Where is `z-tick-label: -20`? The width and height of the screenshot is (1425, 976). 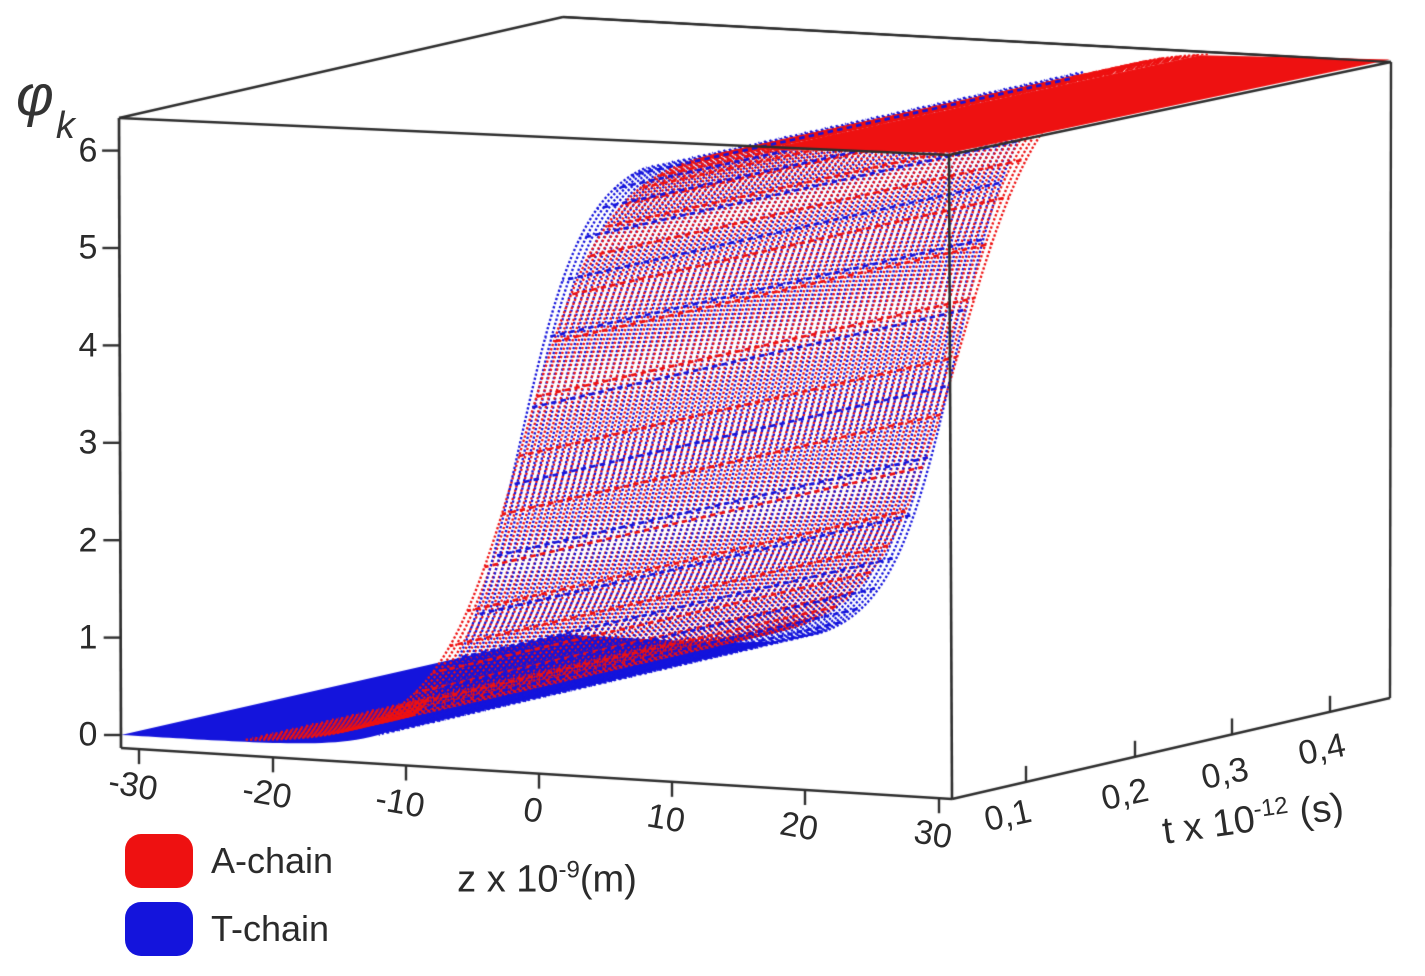
z-tick-label: -20 is located at coordinates (267, 793).